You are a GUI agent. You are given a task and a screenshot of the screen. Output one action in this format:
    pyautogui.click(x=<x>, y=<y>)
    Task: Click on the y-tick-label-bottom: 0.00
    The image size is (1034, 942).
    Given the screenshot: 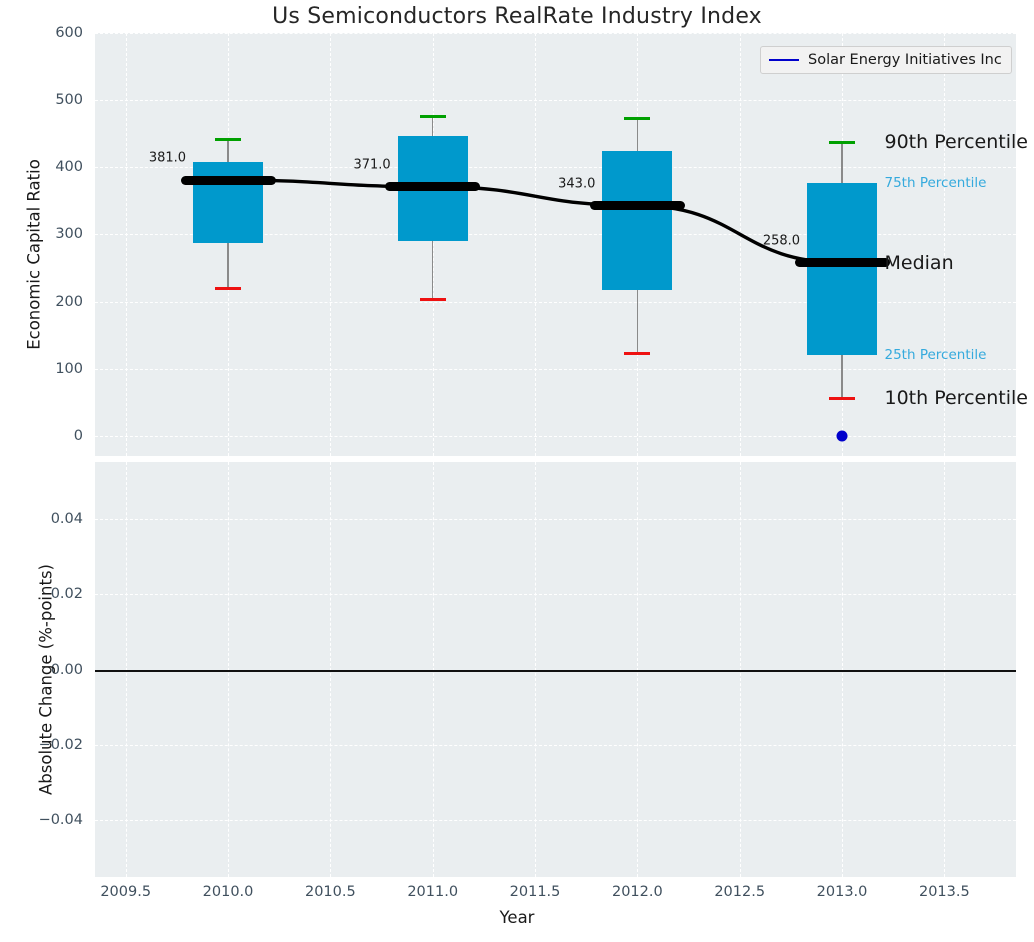 What is the action you would take?
    pyautogui.click(x=66, y=669)
    